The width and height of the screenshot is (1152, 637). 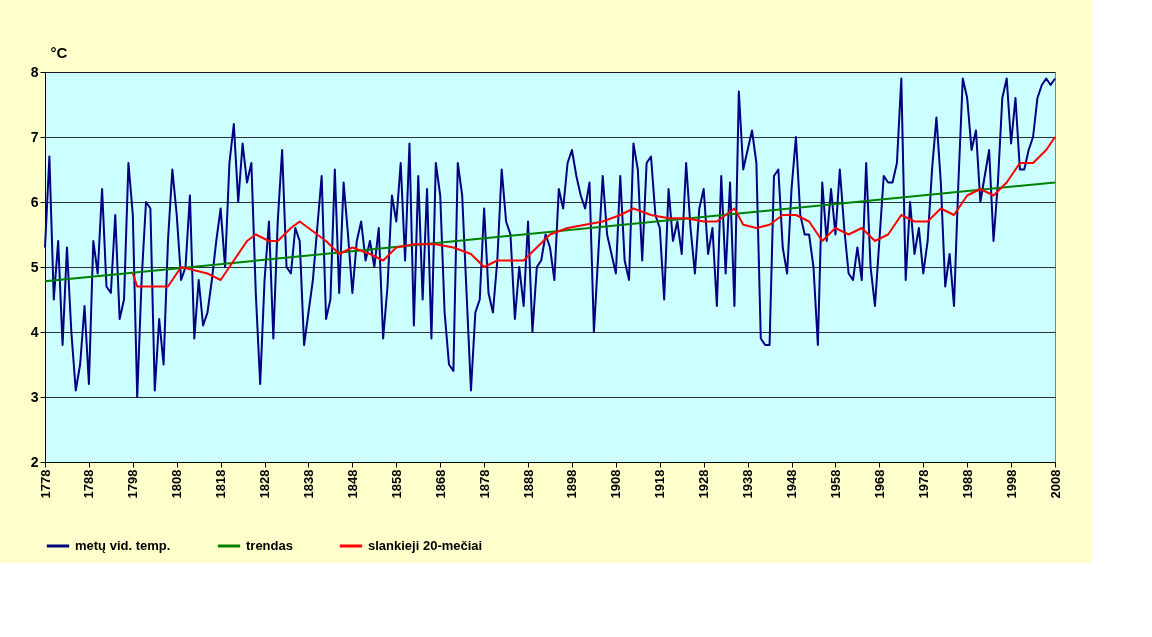 What do you see at coordinates (704, 484) in the screenshot?
I see `x-tick-label: 1928` at bounding box center [704, 484].